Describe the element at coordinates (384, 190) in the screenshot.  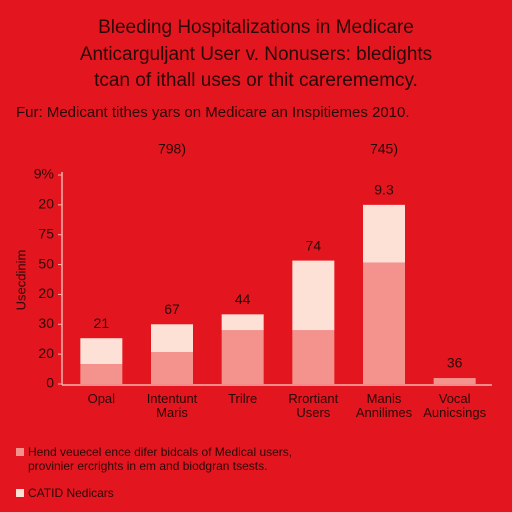
I see `bar-label: 9.3` at that location.